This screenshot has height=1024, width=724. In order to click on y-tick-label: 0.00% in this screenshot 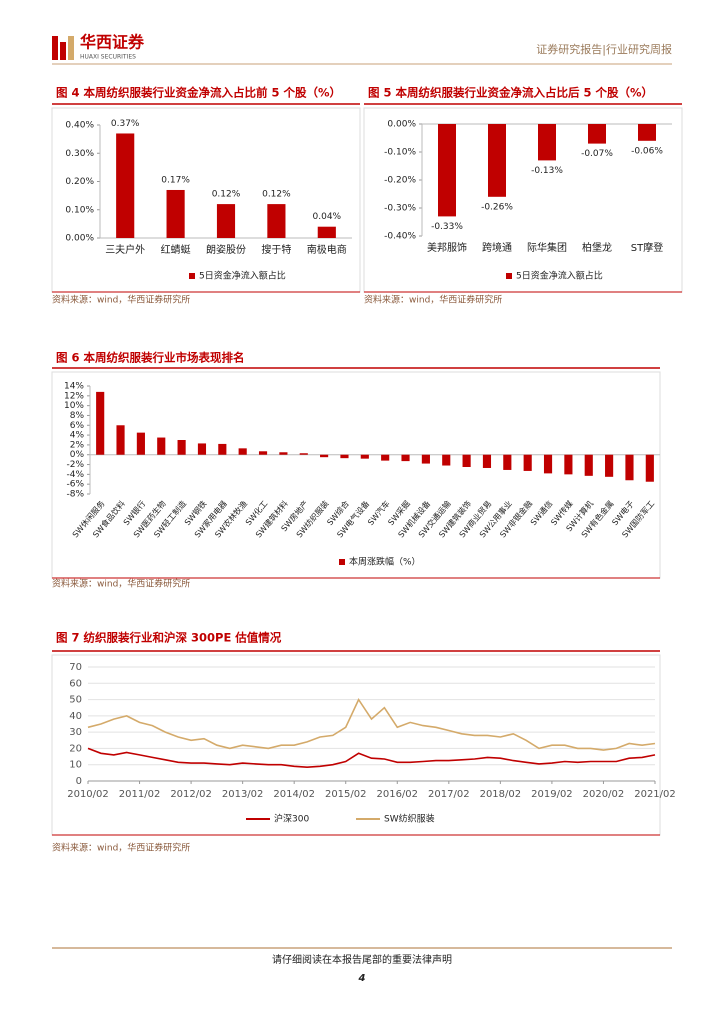, I will do `click(79, 239)`.